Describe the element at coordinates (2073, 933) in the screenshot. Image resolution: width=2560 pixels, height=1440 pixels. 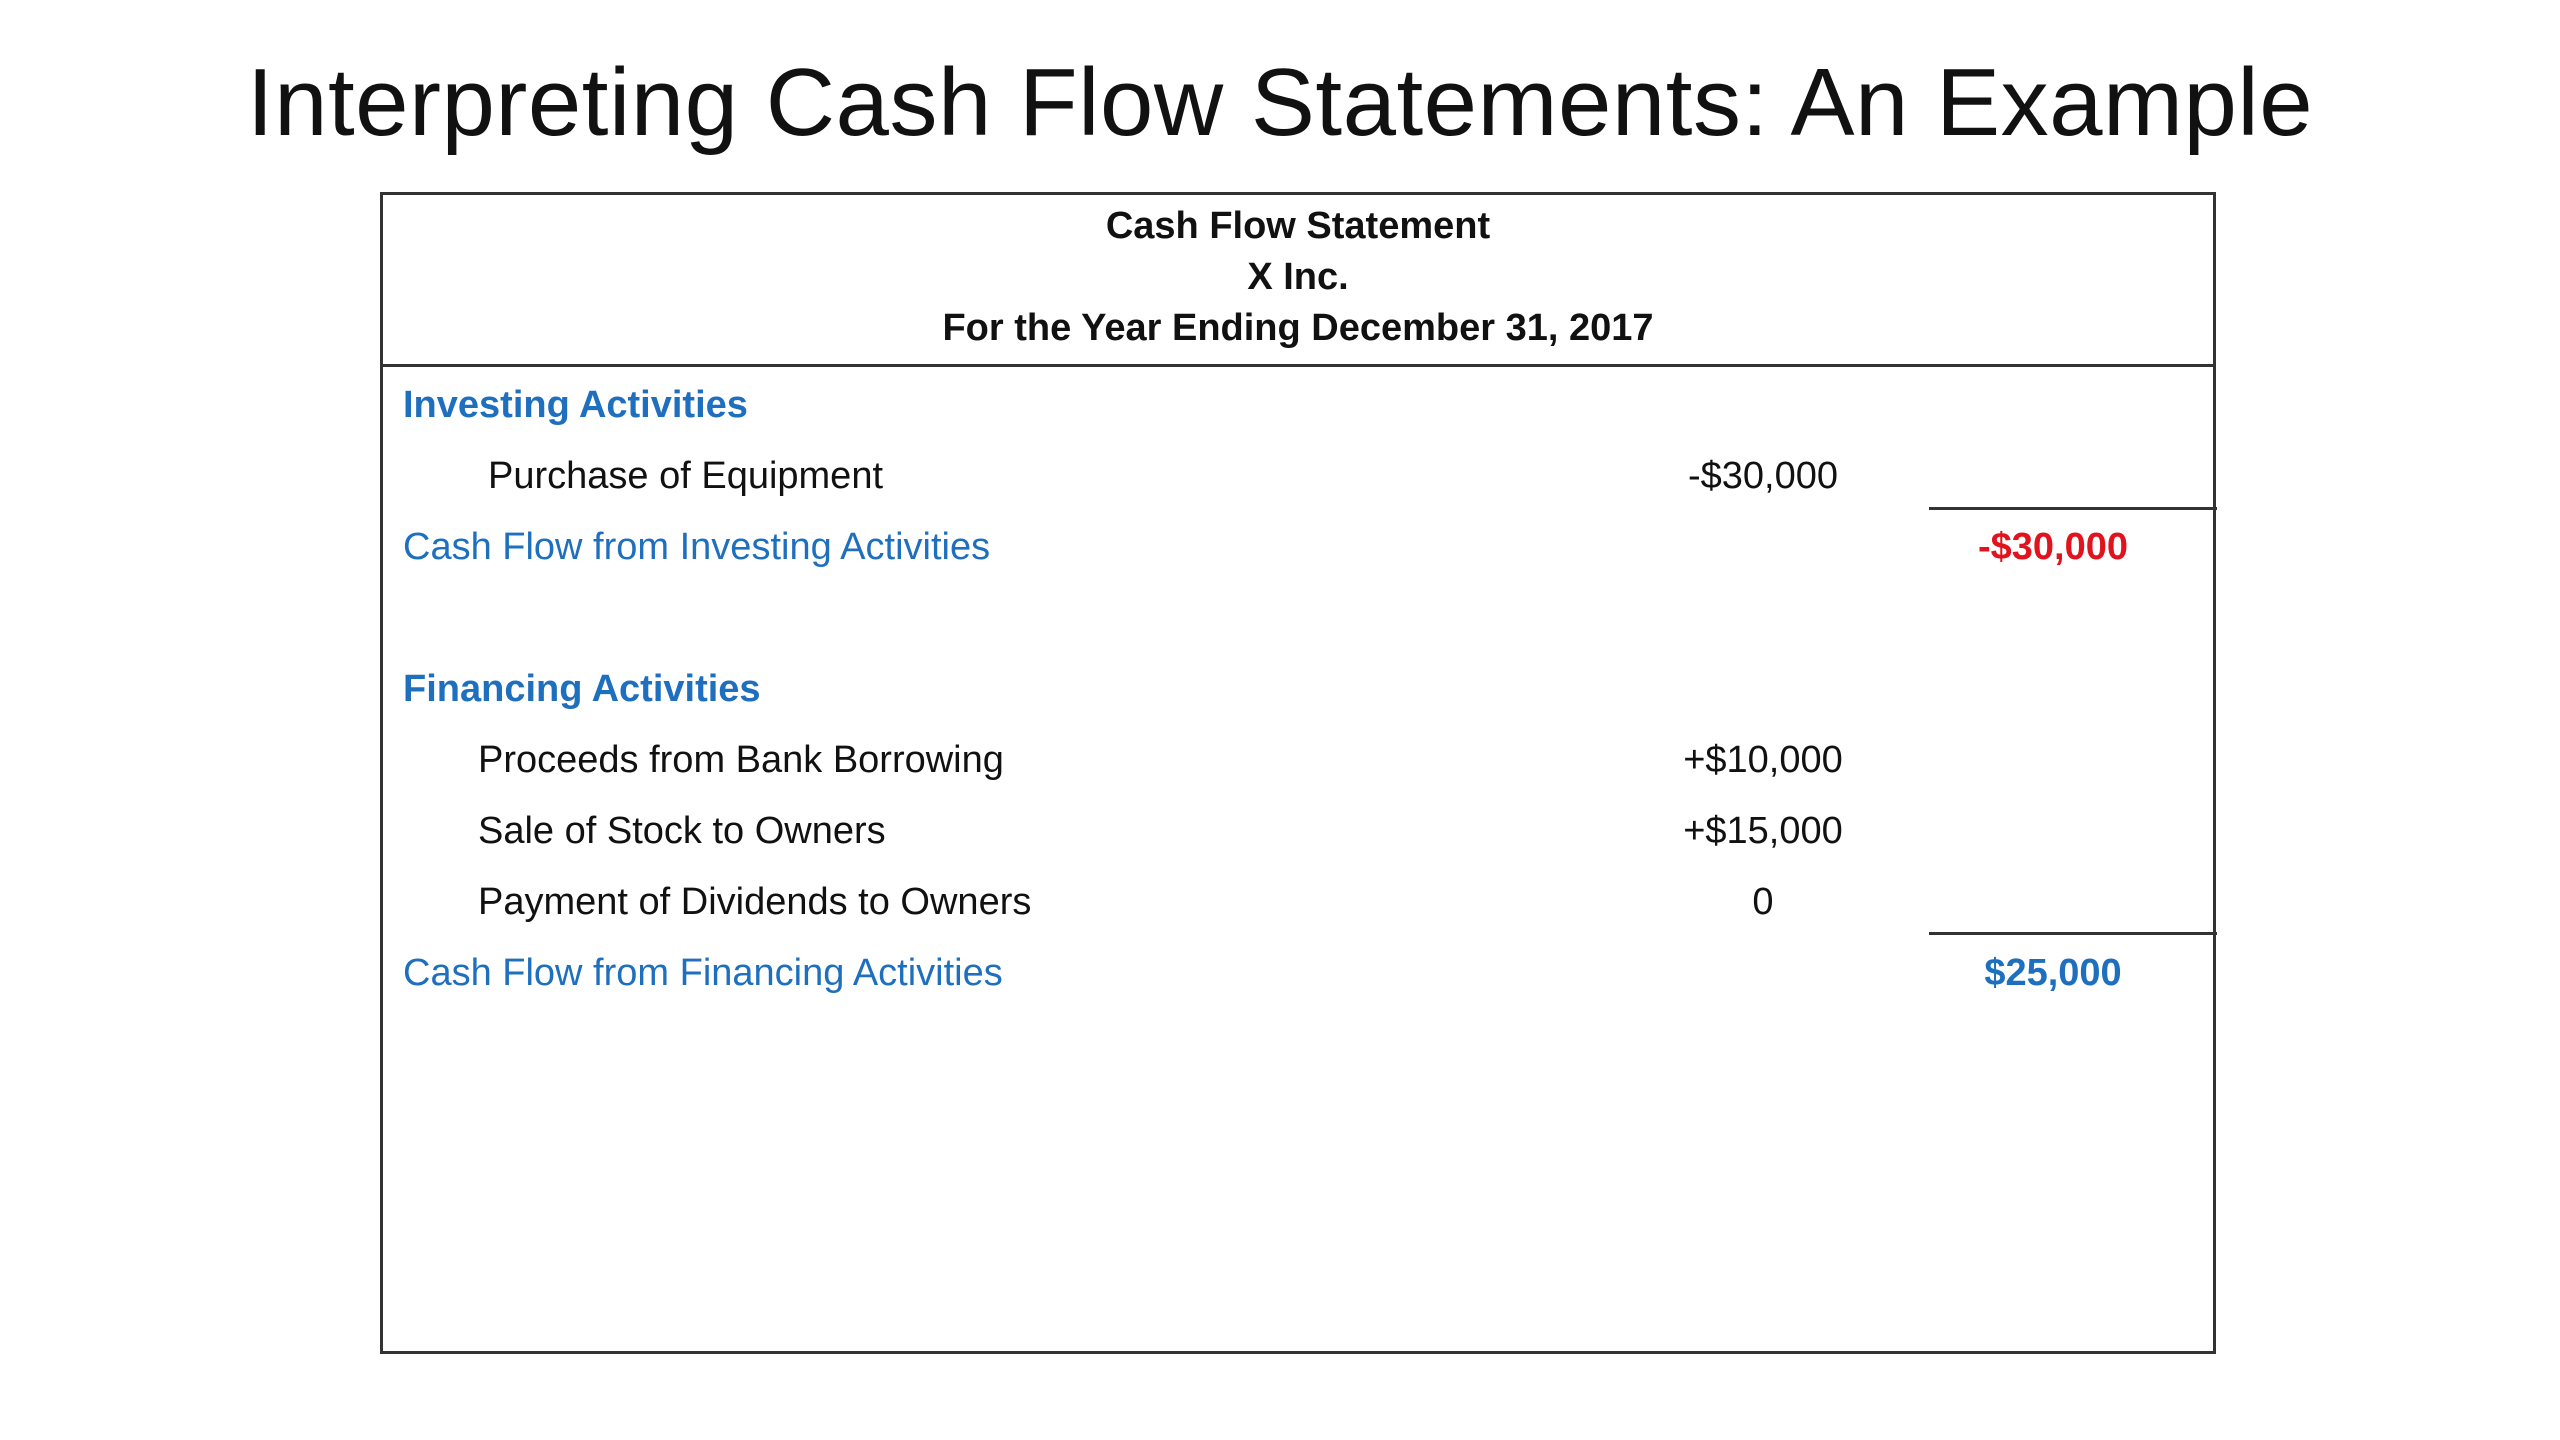
I see `financing-subtotal-rule` at that location.